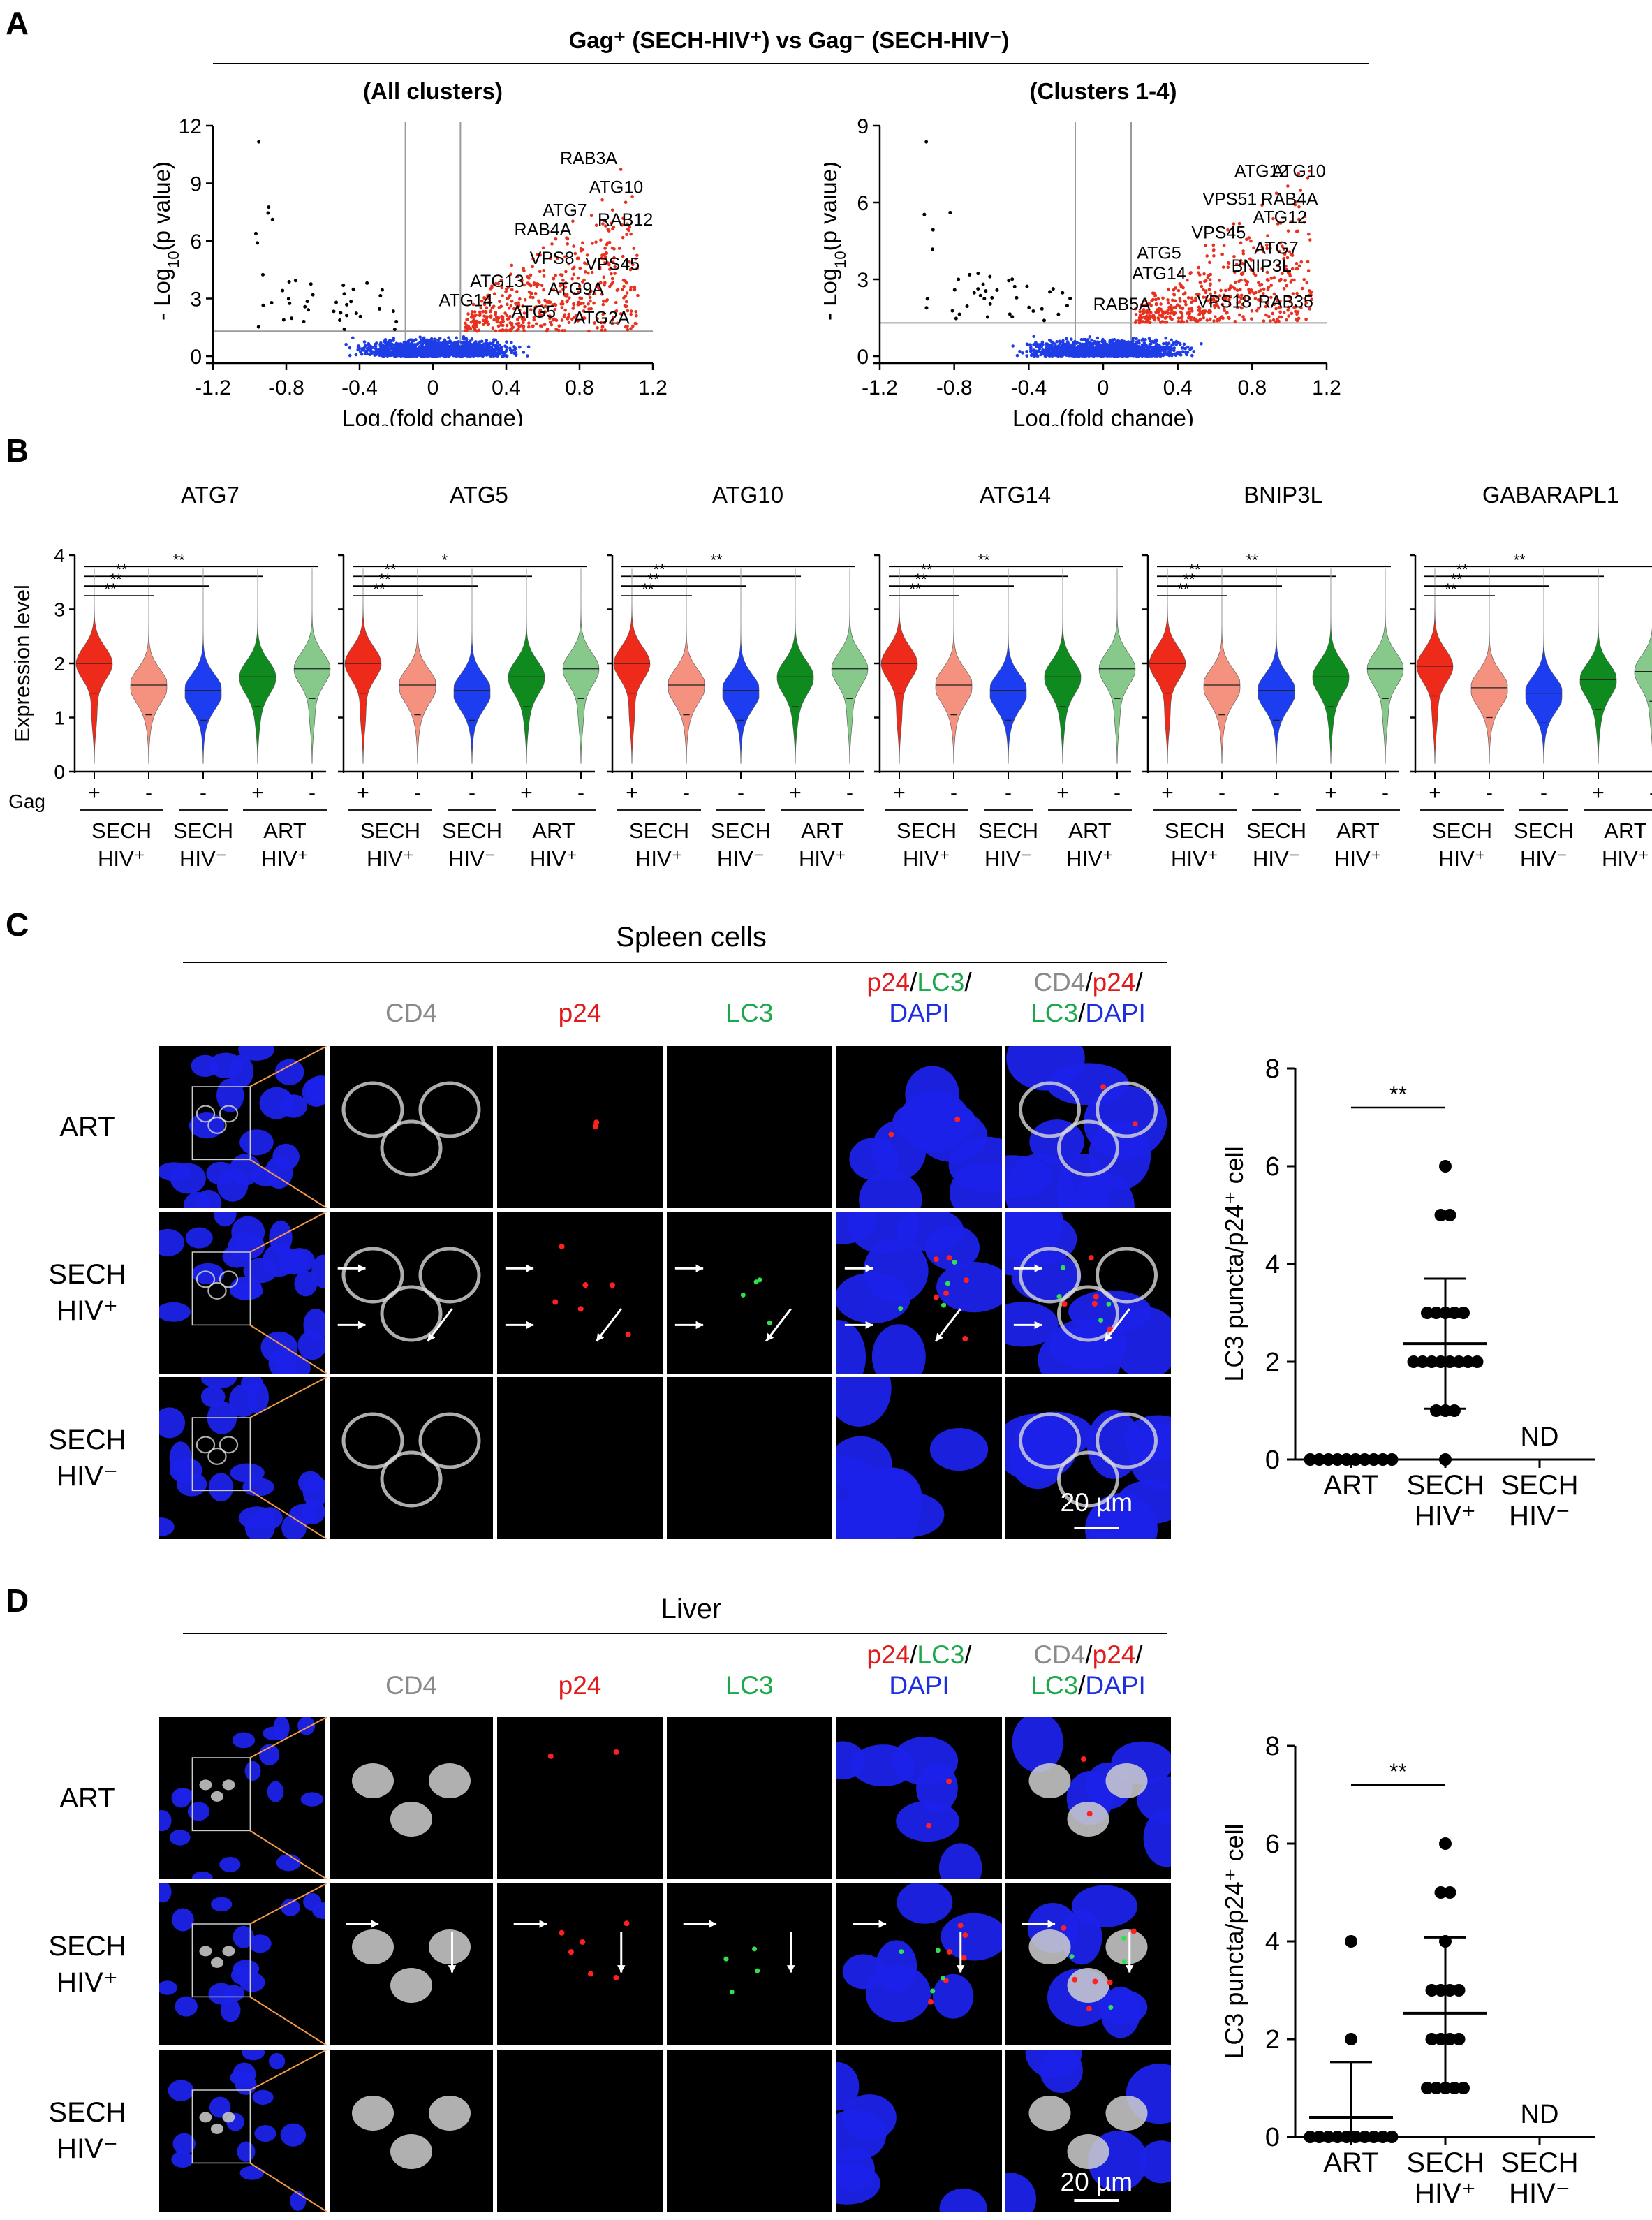  I want to click on y-axis-label: - Log10(p value), so click(836, 241).